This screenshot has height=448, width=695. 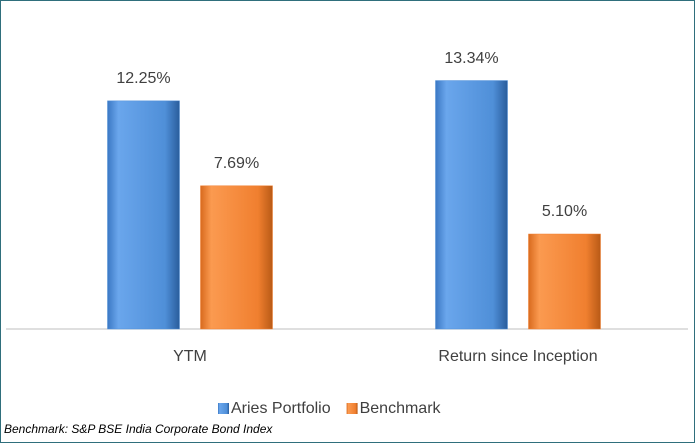 I want to click on legend-label: Aries Portfolio, so click(x=281, y=408).